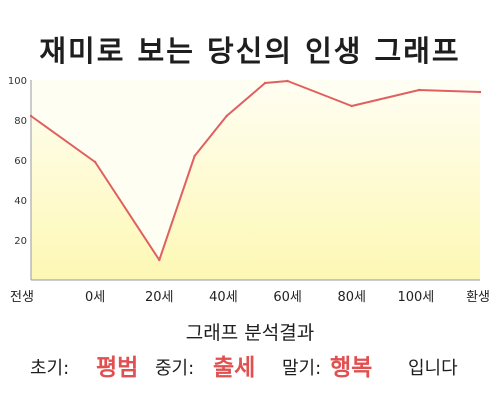 The image size is (500, 400). Describe the element at coordinates (17, 81) in the screenshot. I see `y-tick-label: 100` at that location.